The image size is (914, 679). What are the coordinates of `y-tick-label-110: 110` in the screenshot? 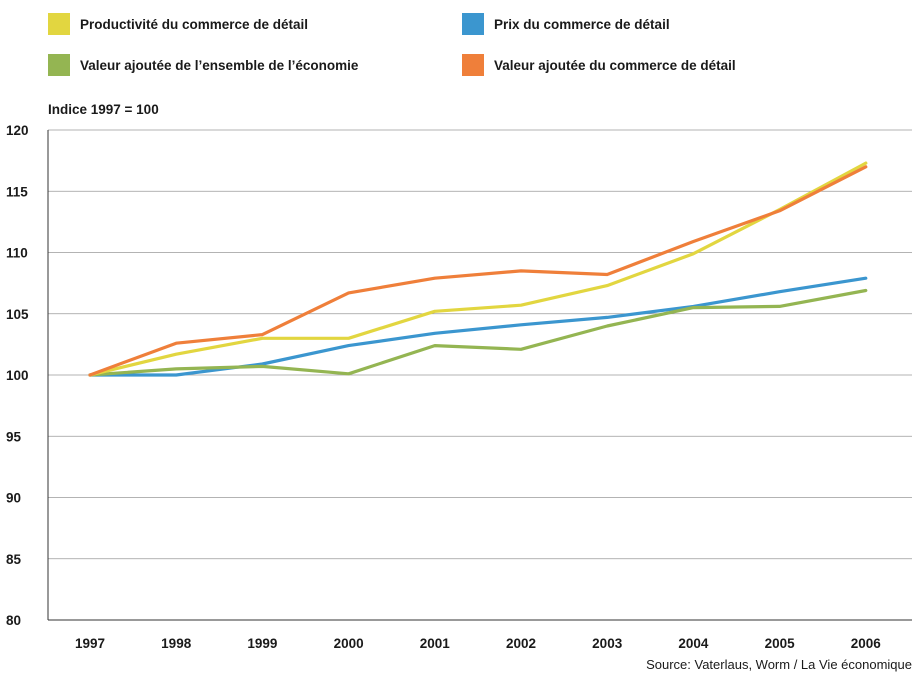 It's located at (17, 253).